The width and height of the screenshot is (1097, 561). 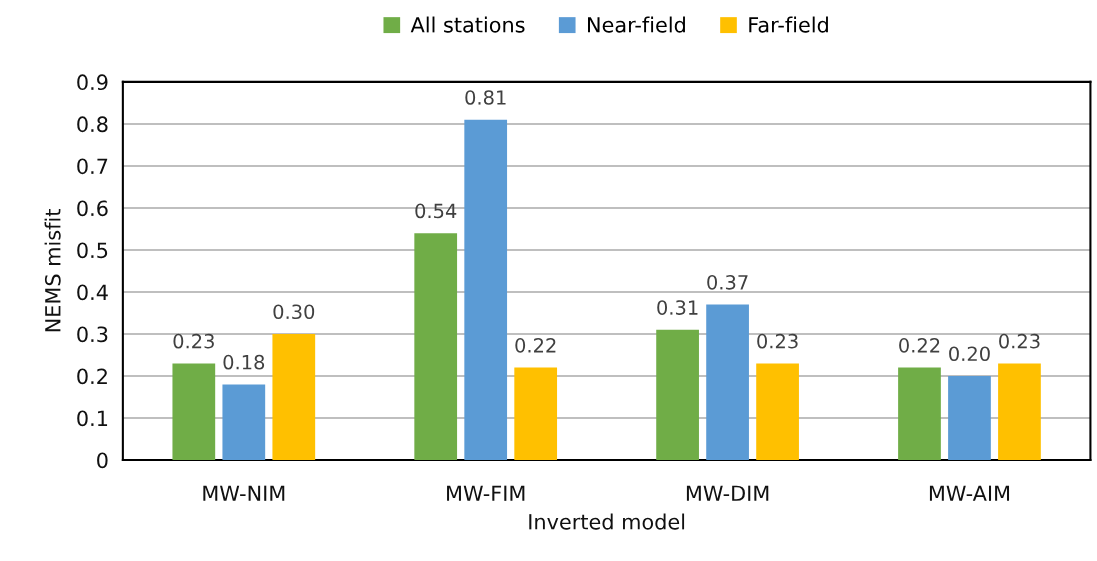 What do you see at coordinates (92, 292) in the screenshot?
I see `y-tick-label: 0.4` at bounding box center [92, 292].